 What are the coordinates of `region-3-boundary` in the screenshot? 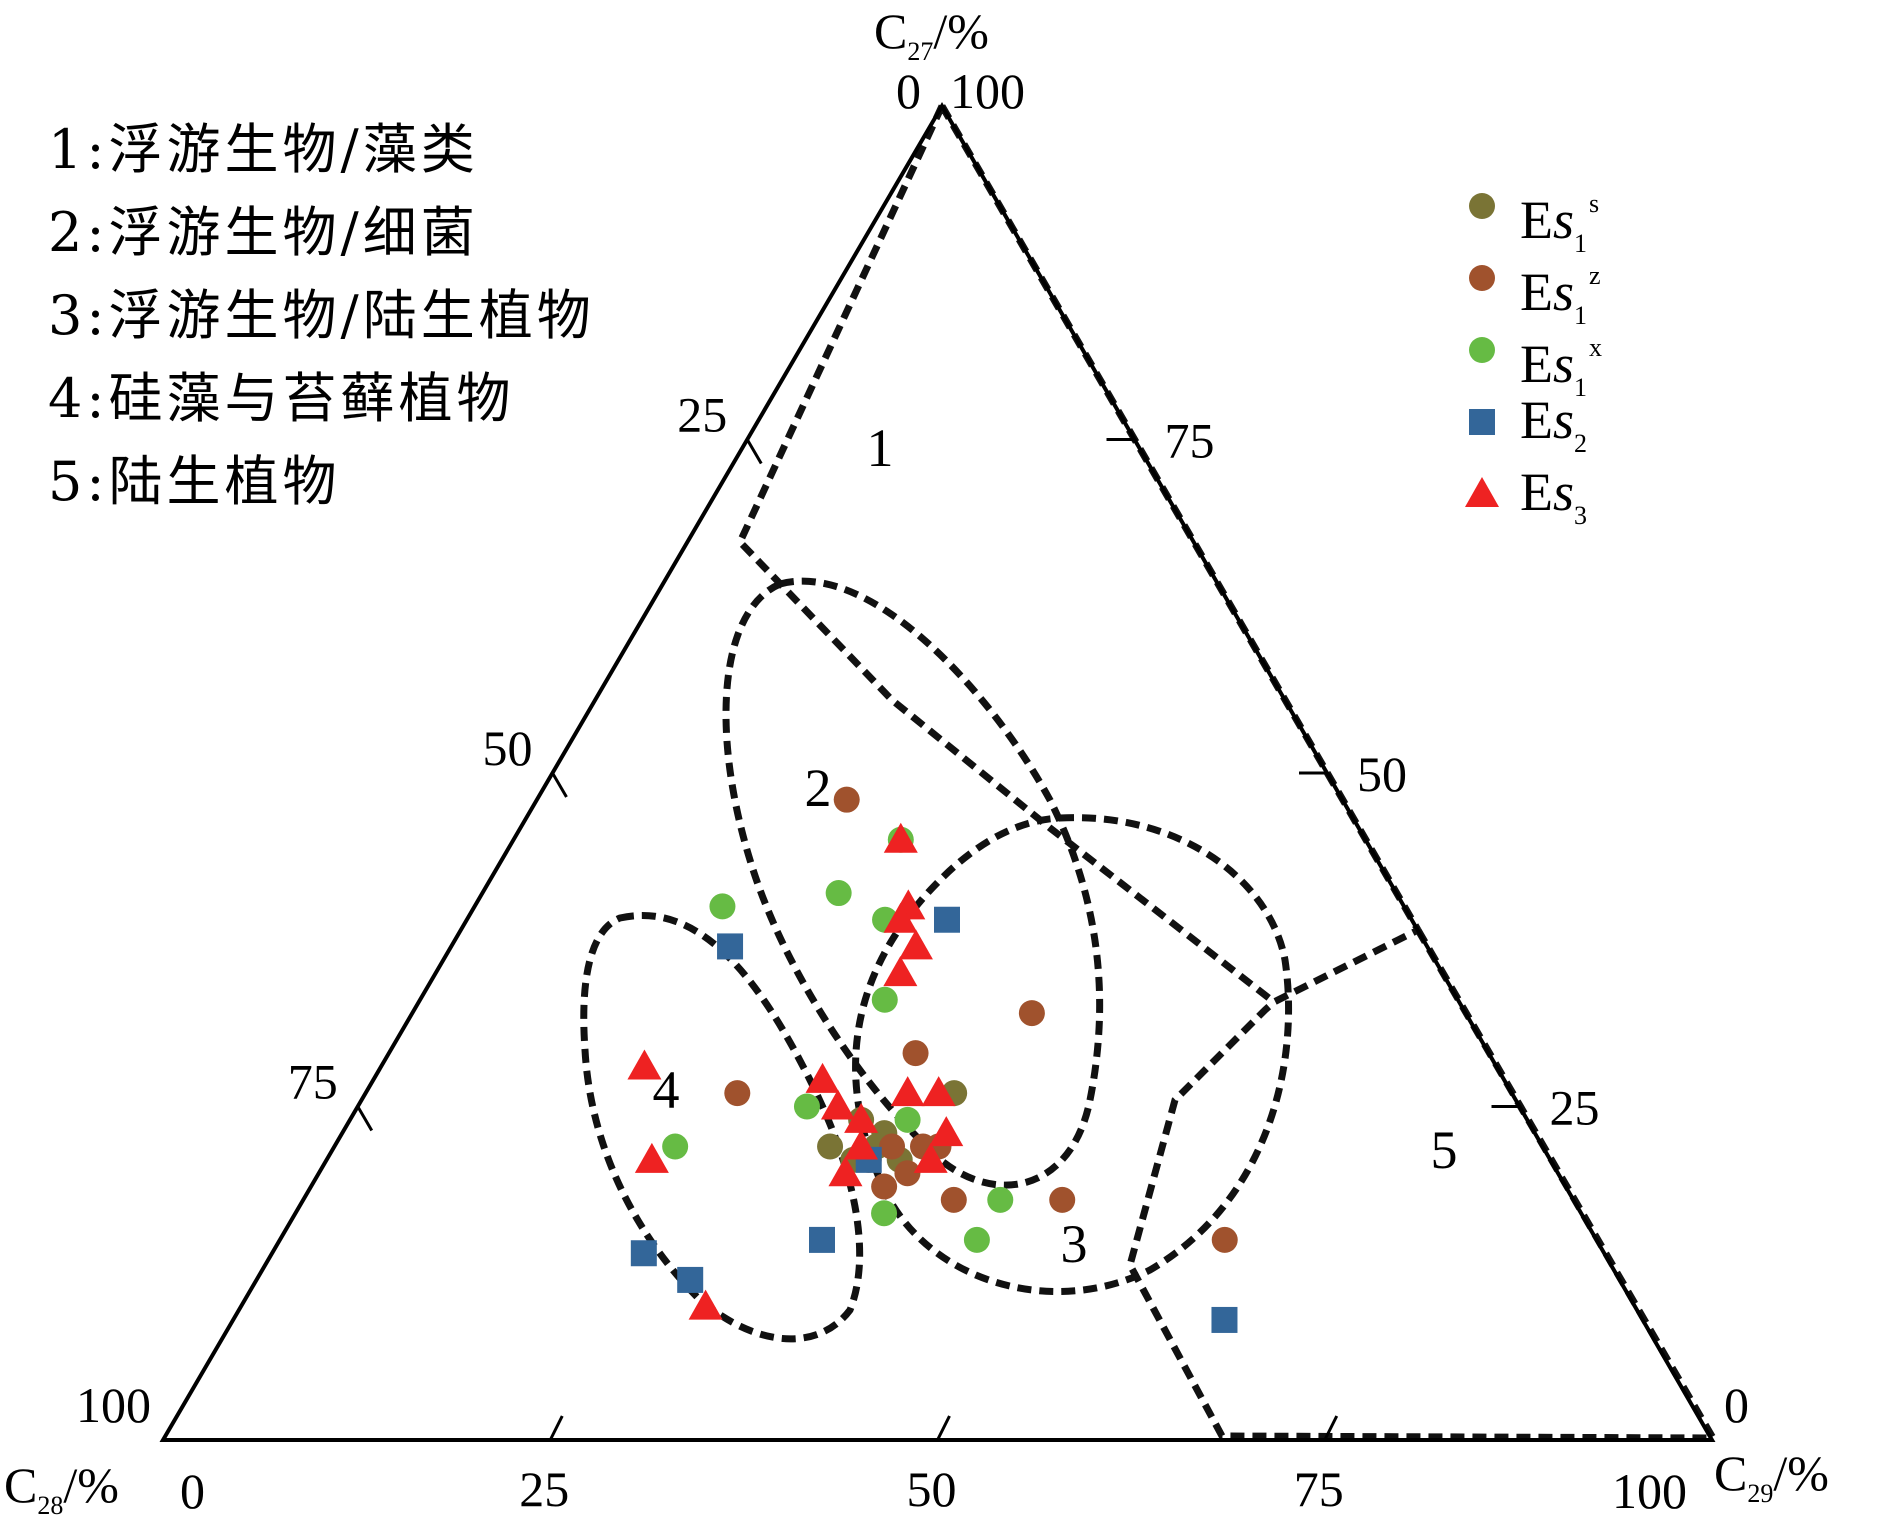 It's located at (1072, 1054).